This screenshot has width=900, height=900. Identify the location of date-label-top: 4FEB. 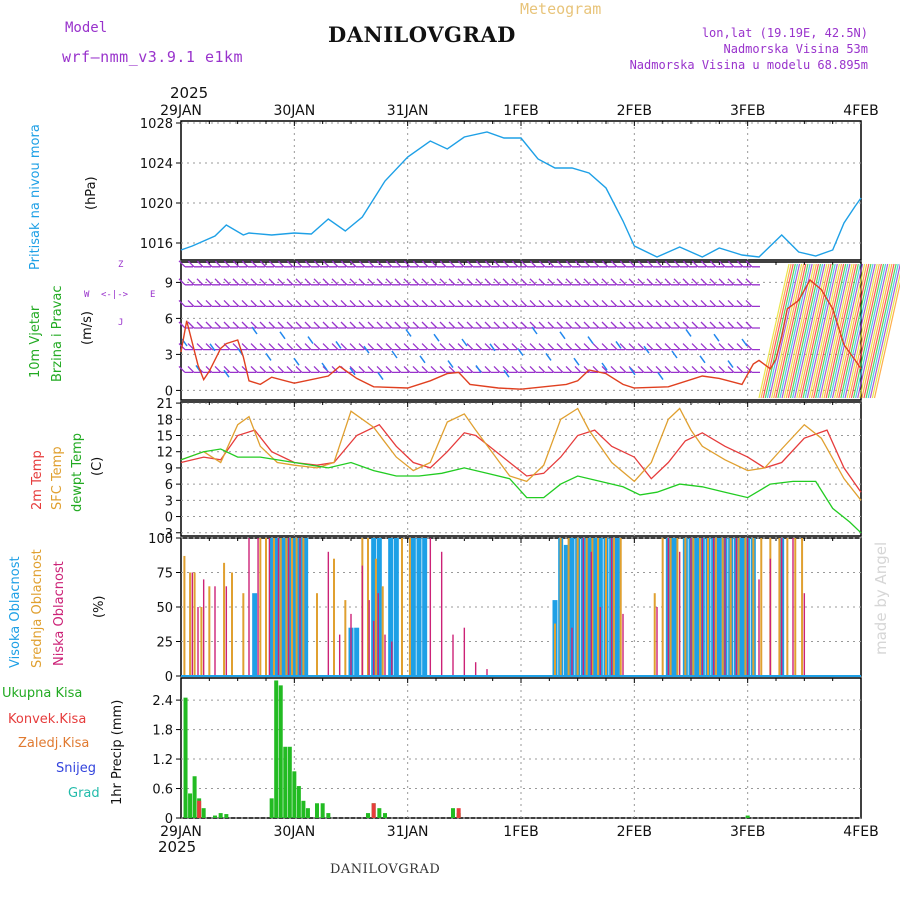
(860, 111).